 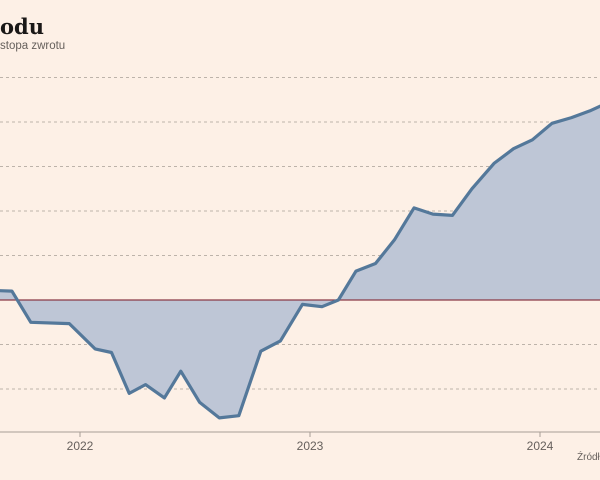 I want to click on x-axis-ticks: 2022 2023 2024, so click(x=310, y=442).